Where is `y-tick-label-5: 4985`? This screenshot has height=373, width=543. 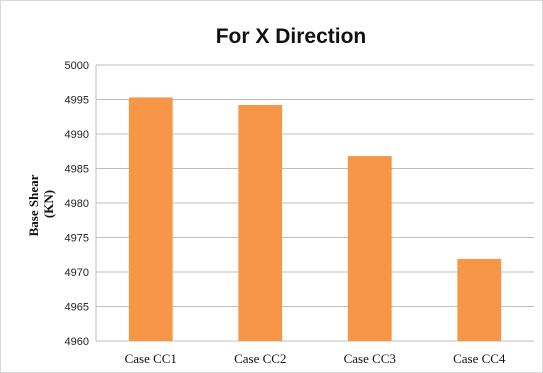 y-tick-label-5: 4985 is located at coordinates (77, 170).